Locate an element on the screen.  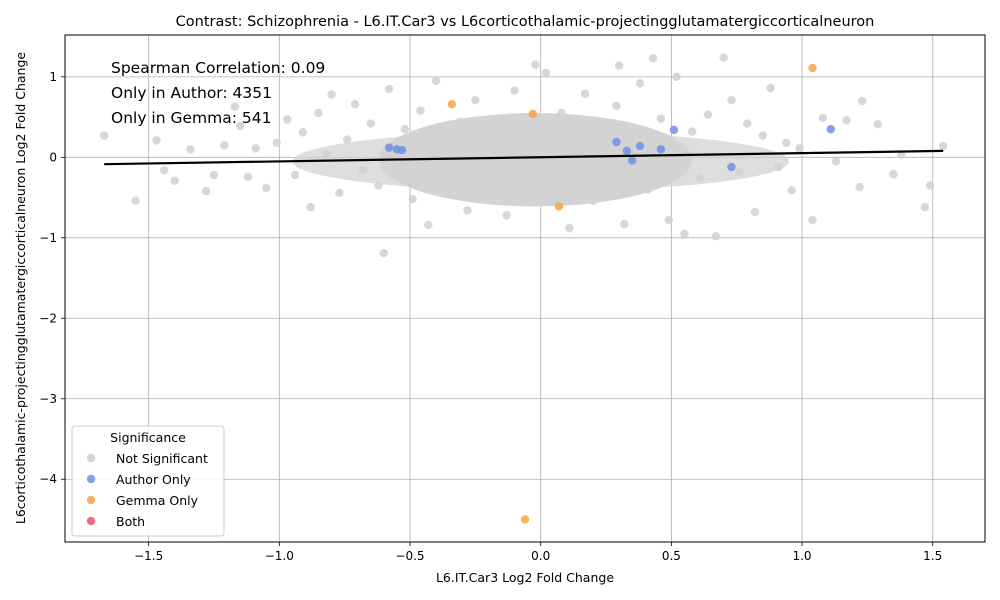
legend-box is located at coordinates (148, 481).